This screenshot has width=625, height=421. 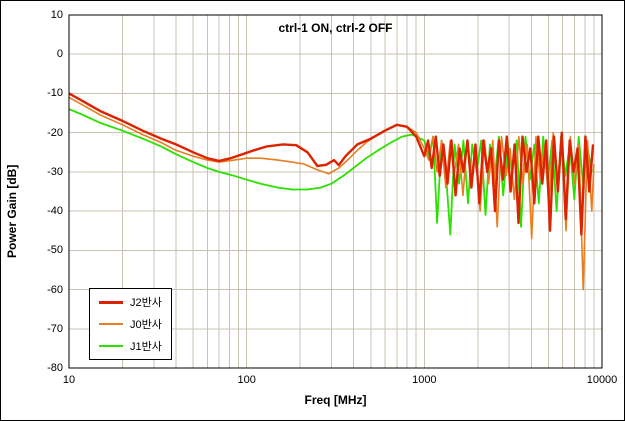 I want to click on y-tick-label: -20, so click(x=55, y=132).